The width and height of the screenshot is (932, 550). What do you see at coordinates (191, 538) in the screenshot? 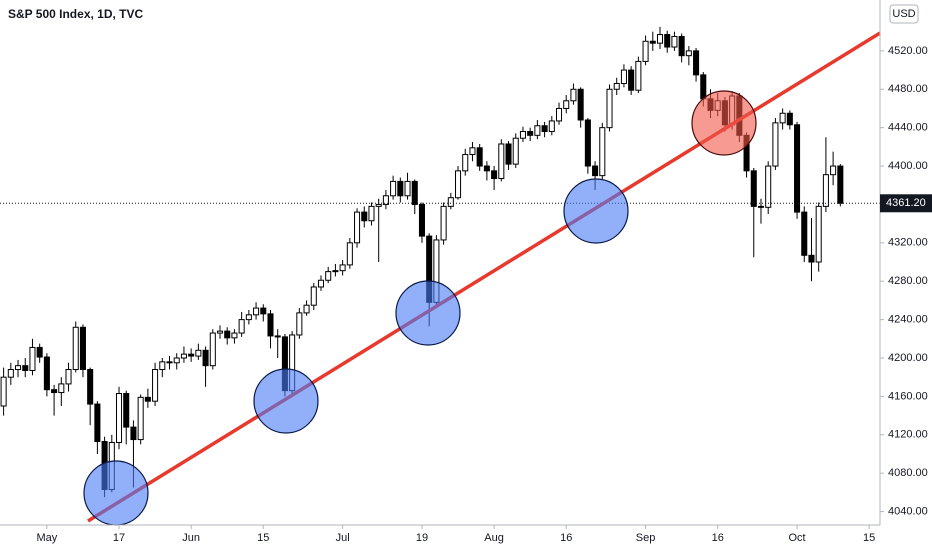
I see `x-tick-label: Jun` at bounding box center [191, 538].